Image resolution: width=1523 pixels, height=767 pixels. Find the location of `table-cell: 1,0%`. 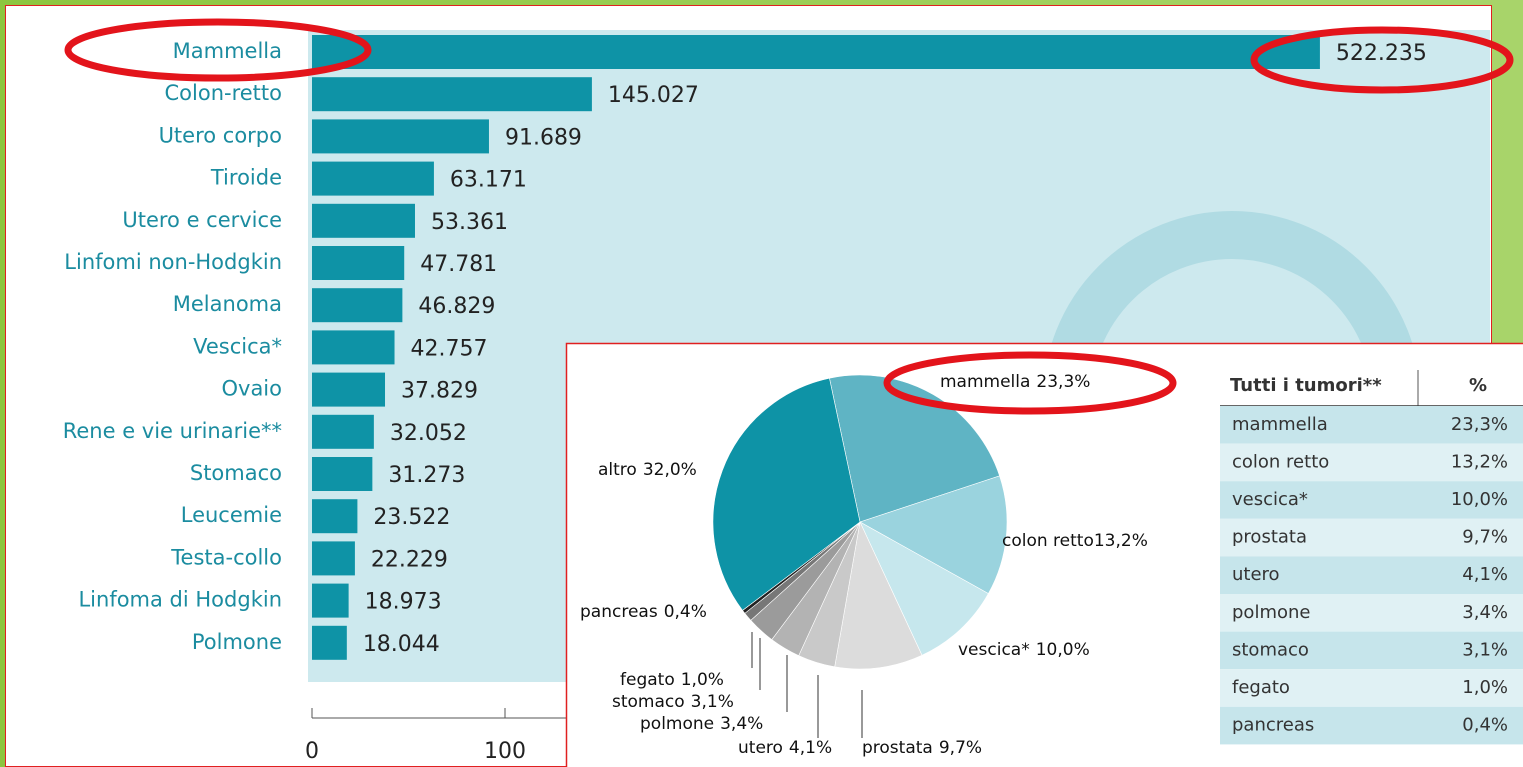

table-cell: 1,0% is located at coordinates (1485, 687).